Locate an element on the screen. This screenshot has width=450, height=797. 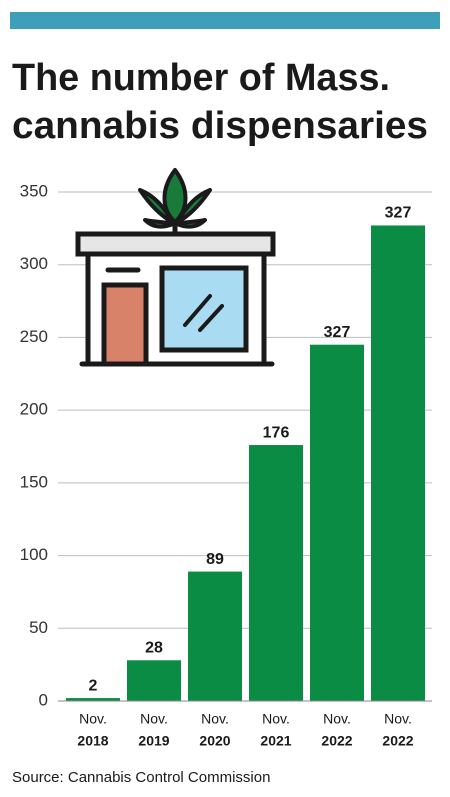
y-tick-label: 200 is located at coordinates (34, 409).